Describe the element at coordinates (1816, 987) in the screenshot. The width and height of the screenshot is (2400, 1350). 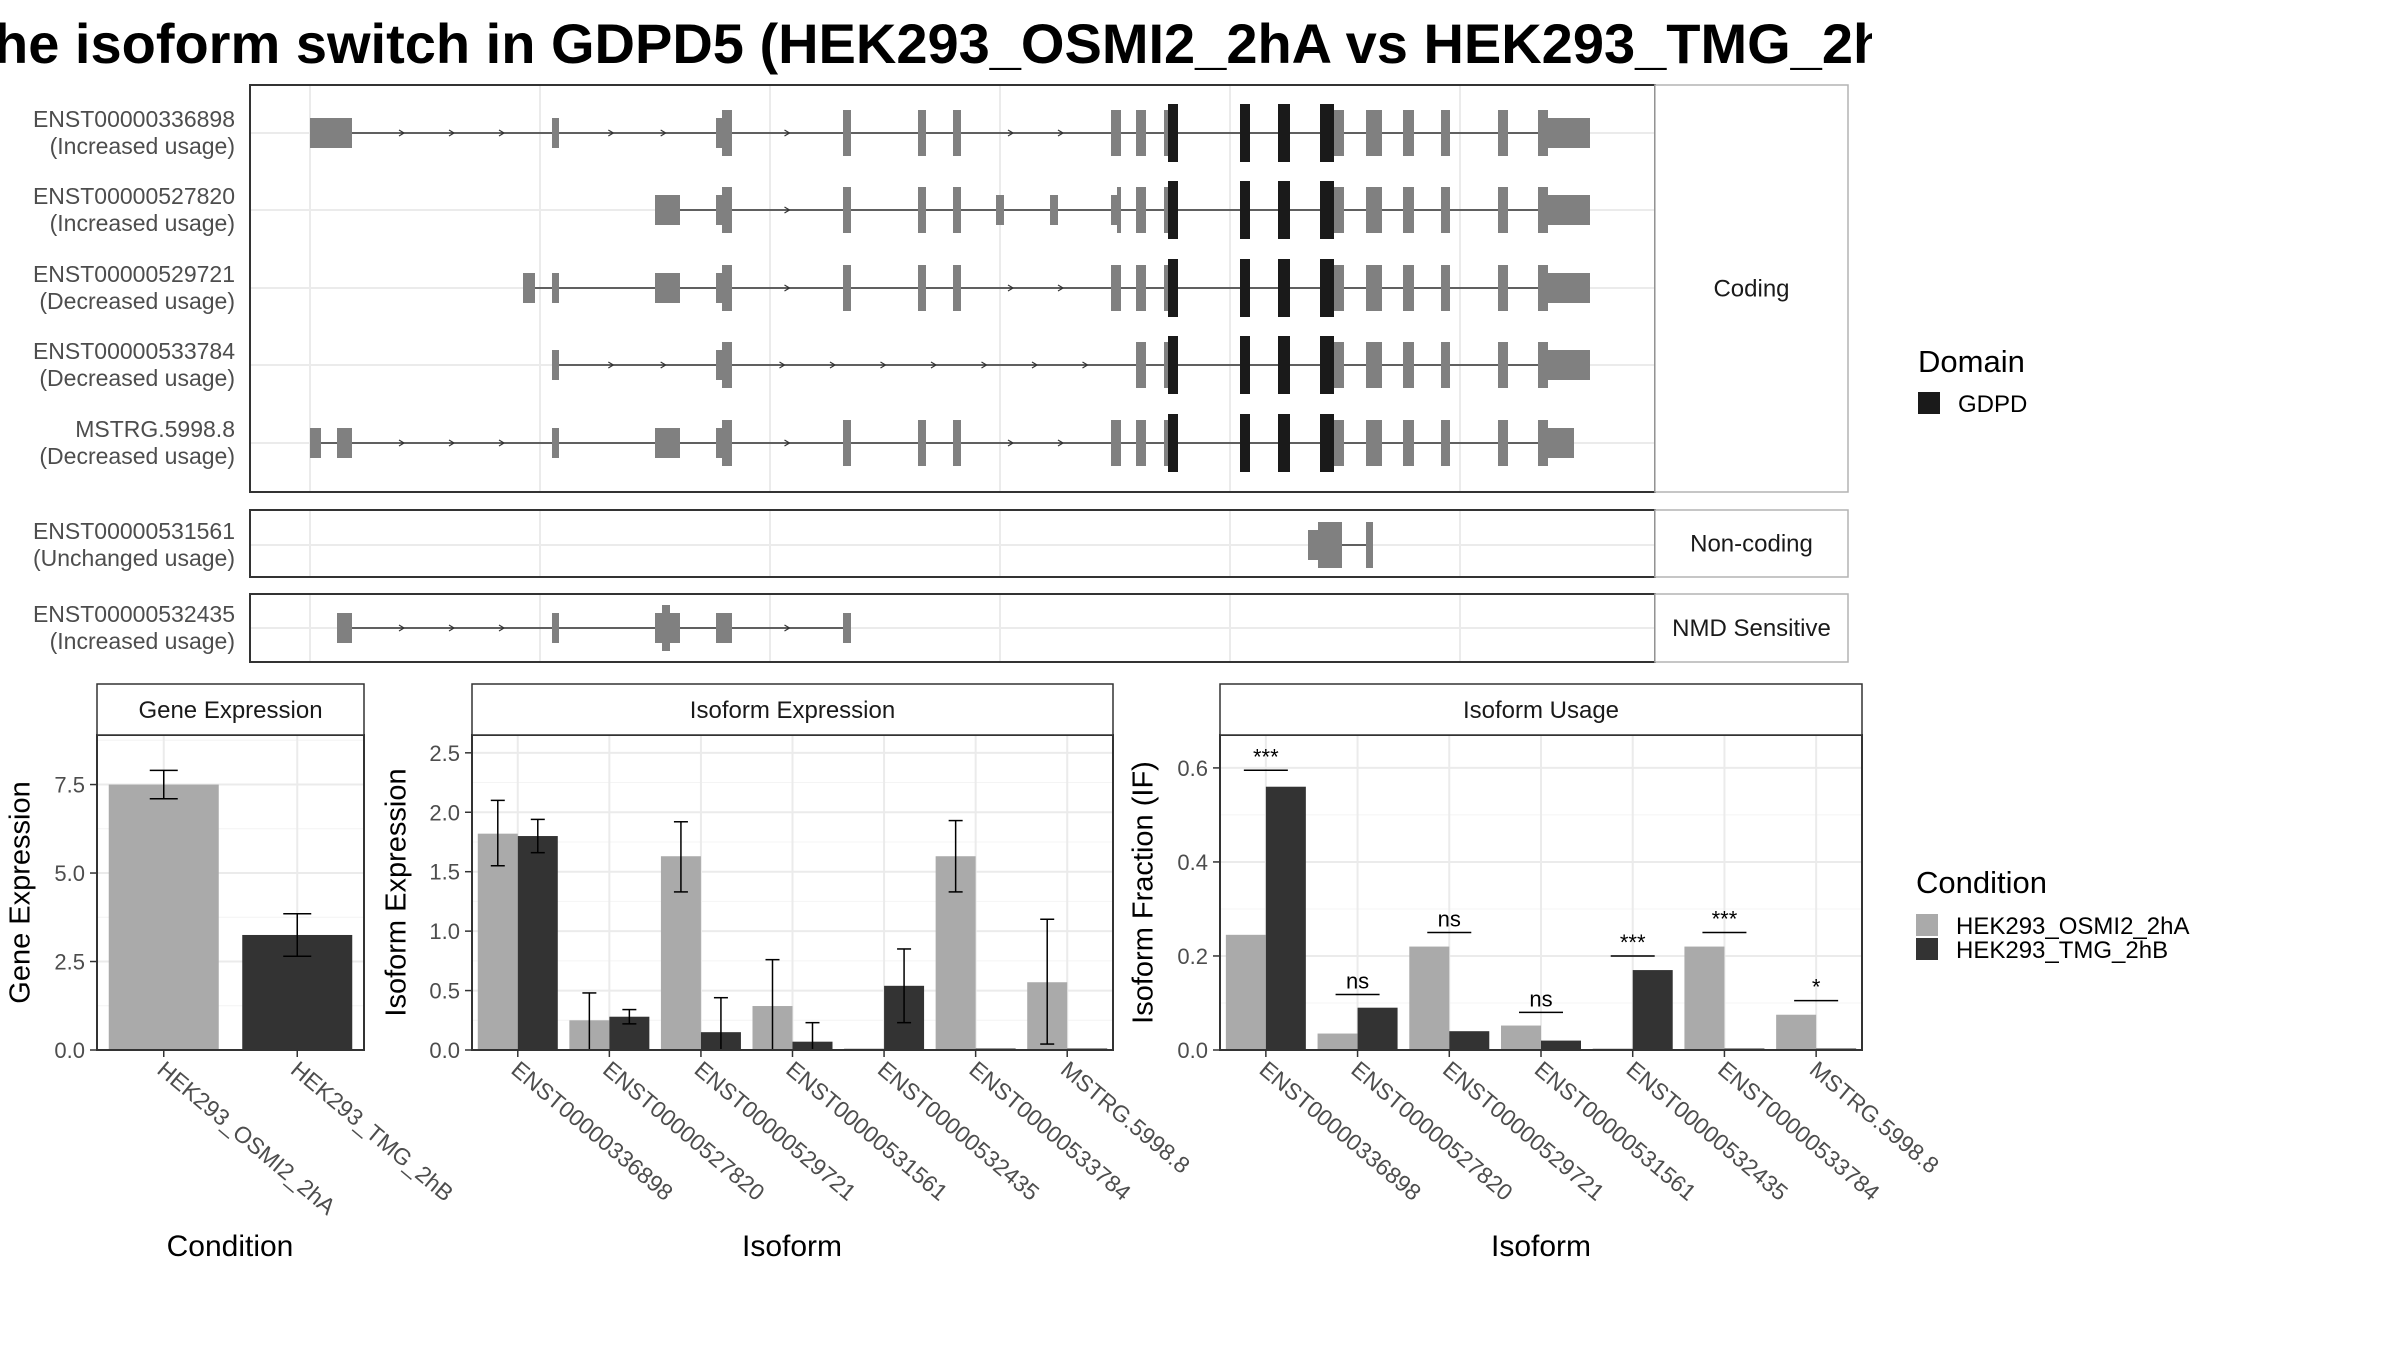
I see `significance-label: *` at that location.